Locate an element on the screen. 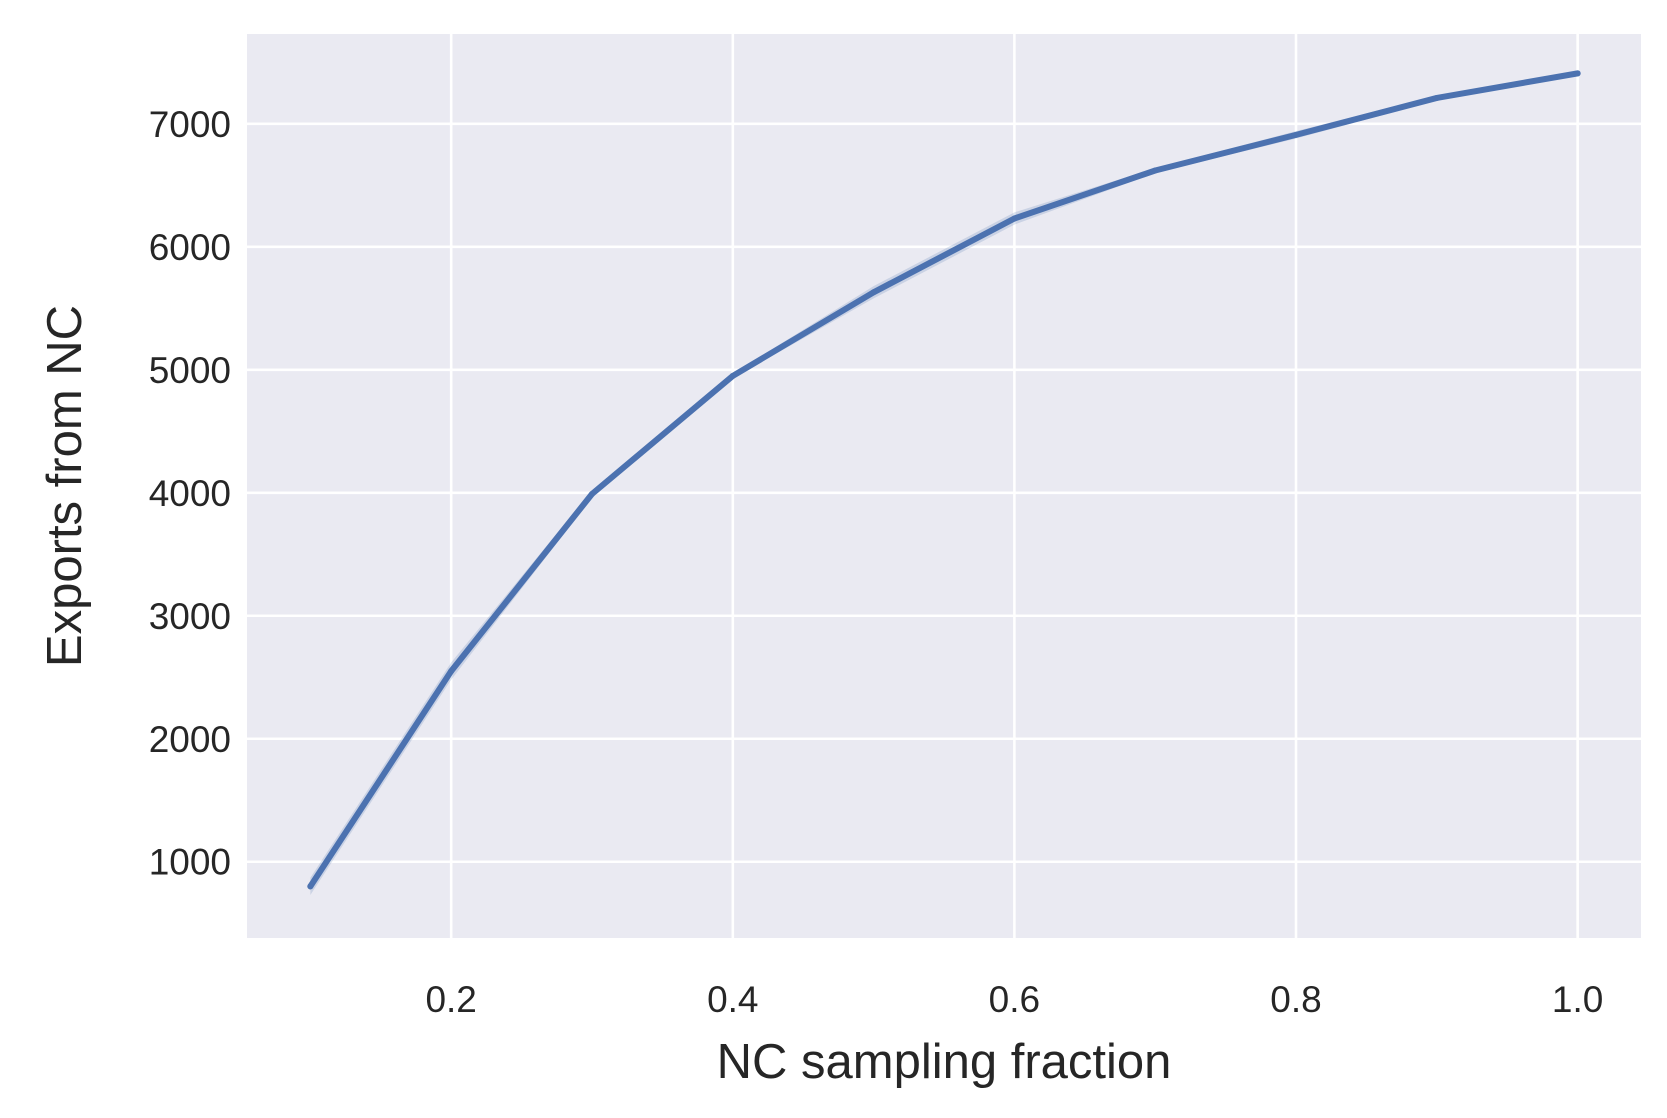 This screenshot has height=1118, width=1667. y-tick-labels: 1000 2000 3000 4000 5000 6000 7000 is located at coordinates (190, 493).